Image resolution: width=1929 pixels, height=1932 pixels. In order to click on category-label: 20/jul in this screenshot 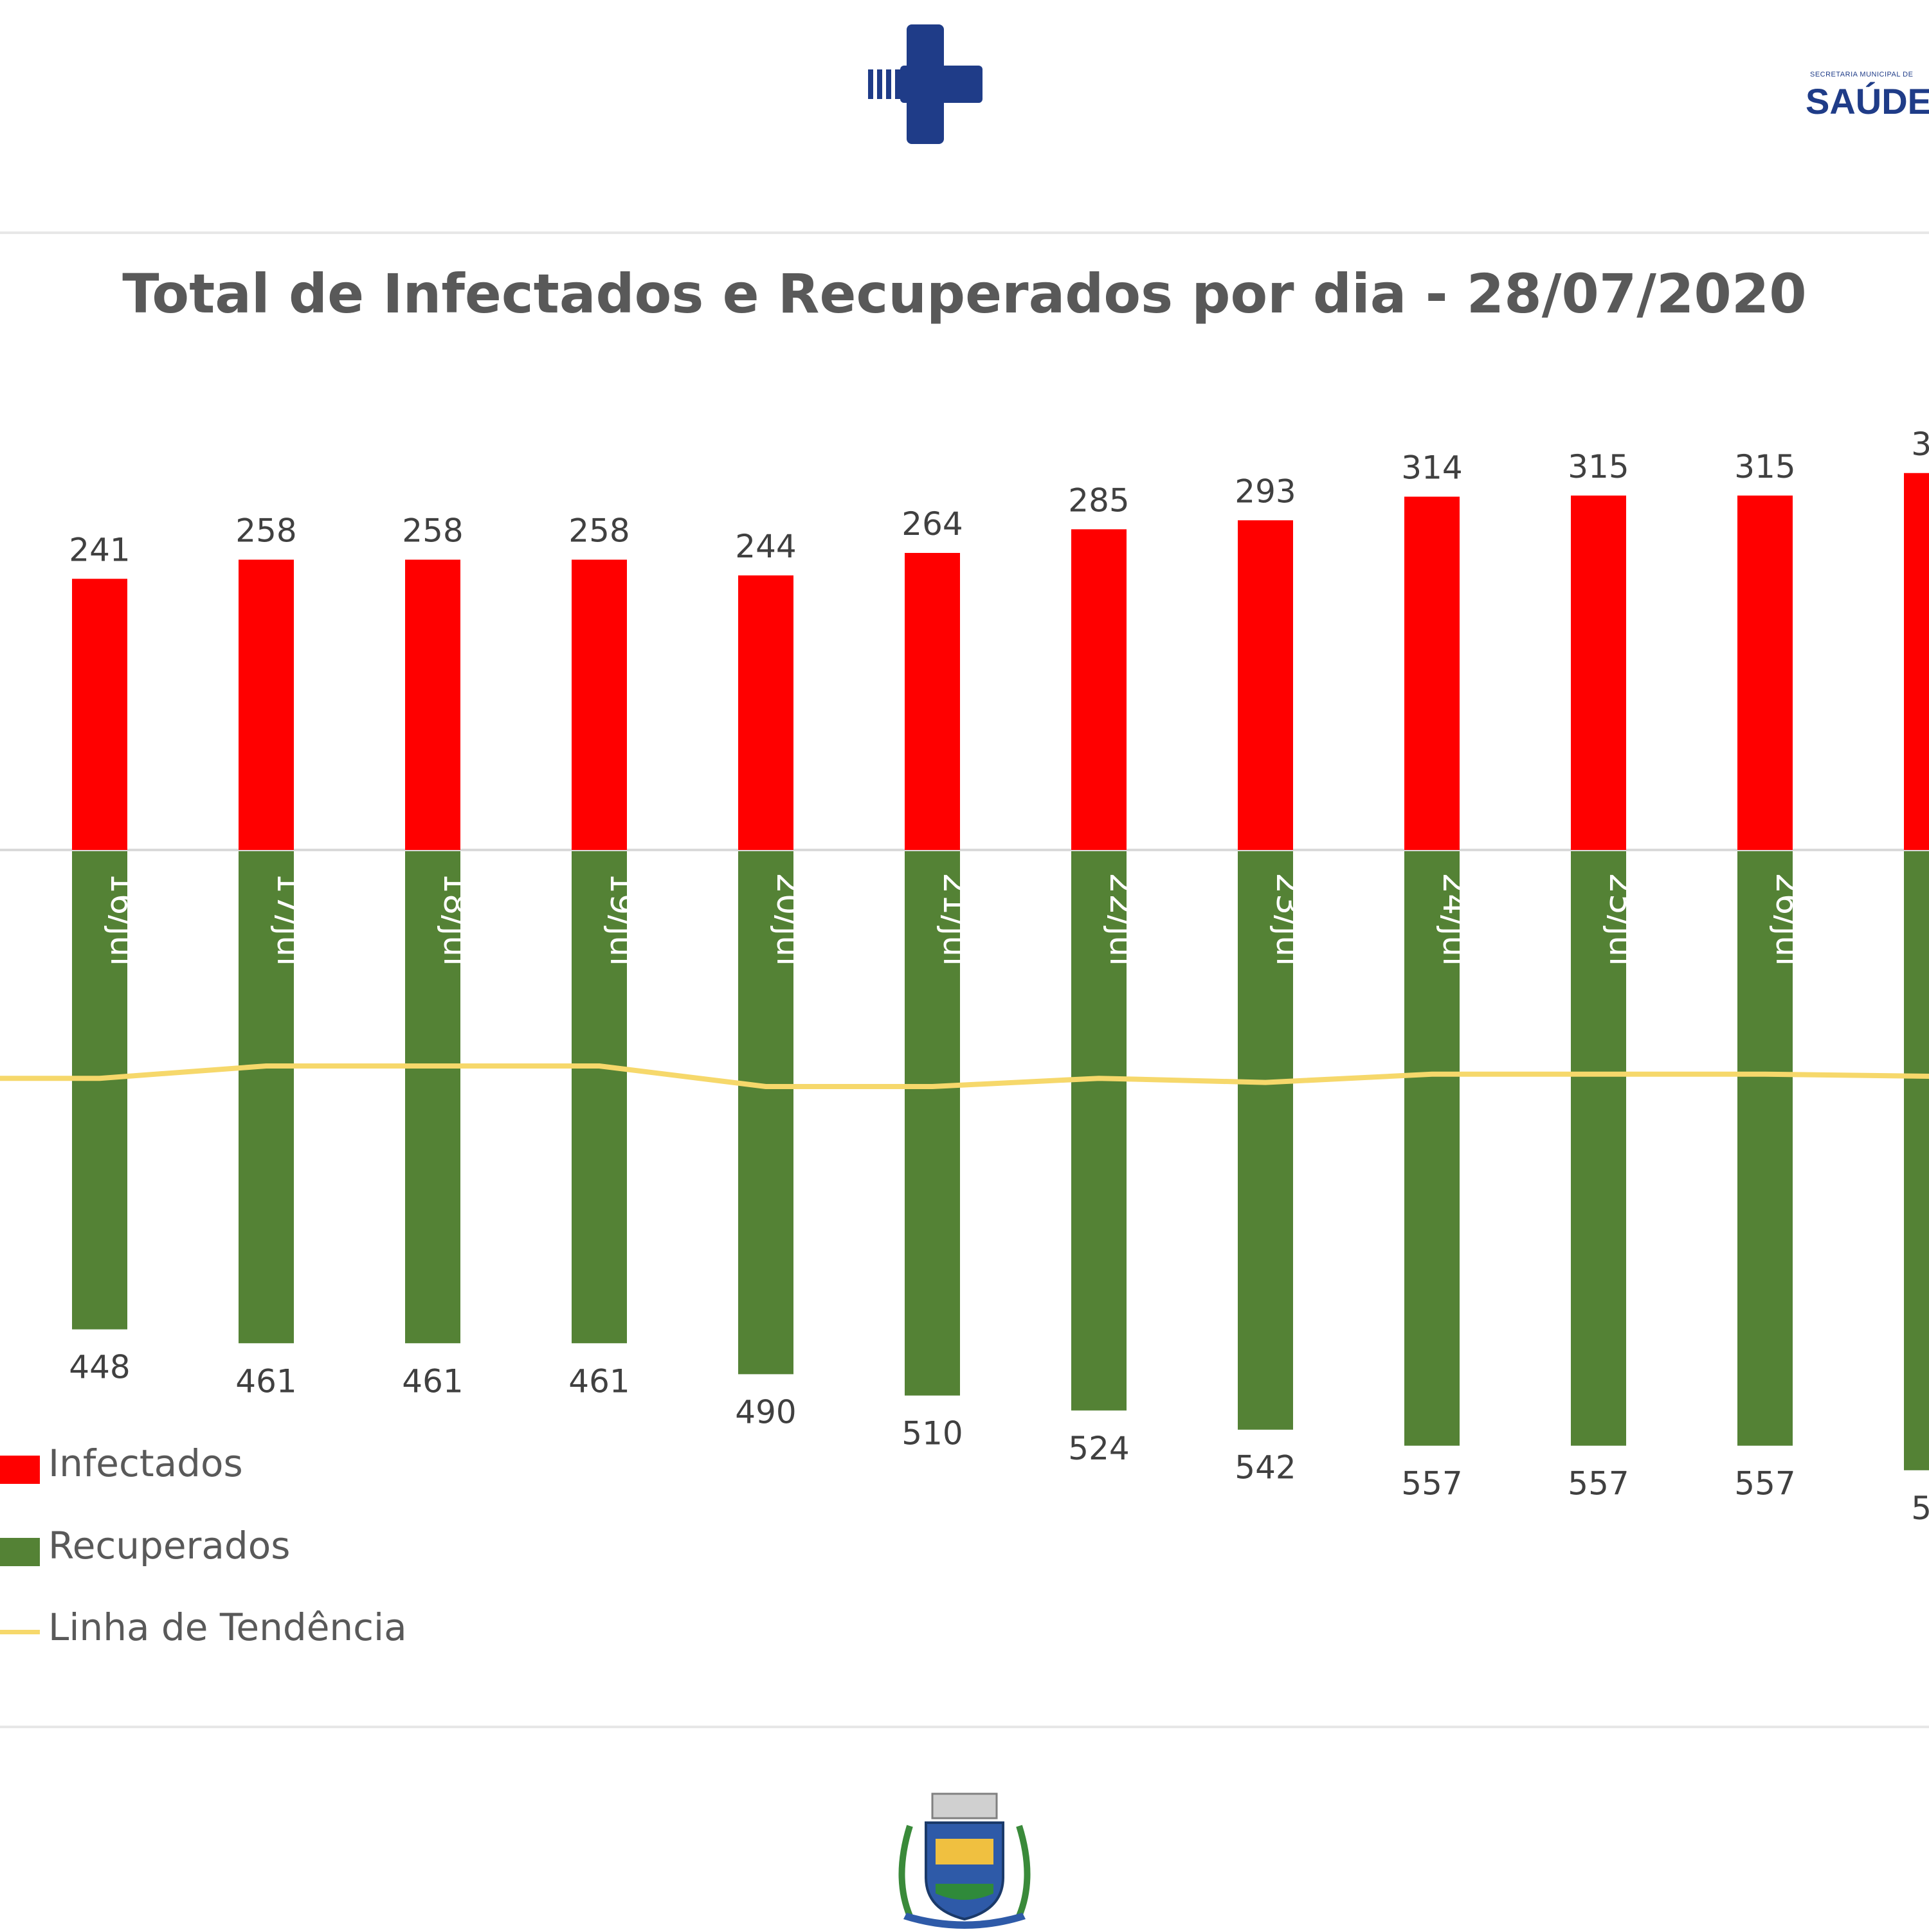, I will do `click(788, 919)`.